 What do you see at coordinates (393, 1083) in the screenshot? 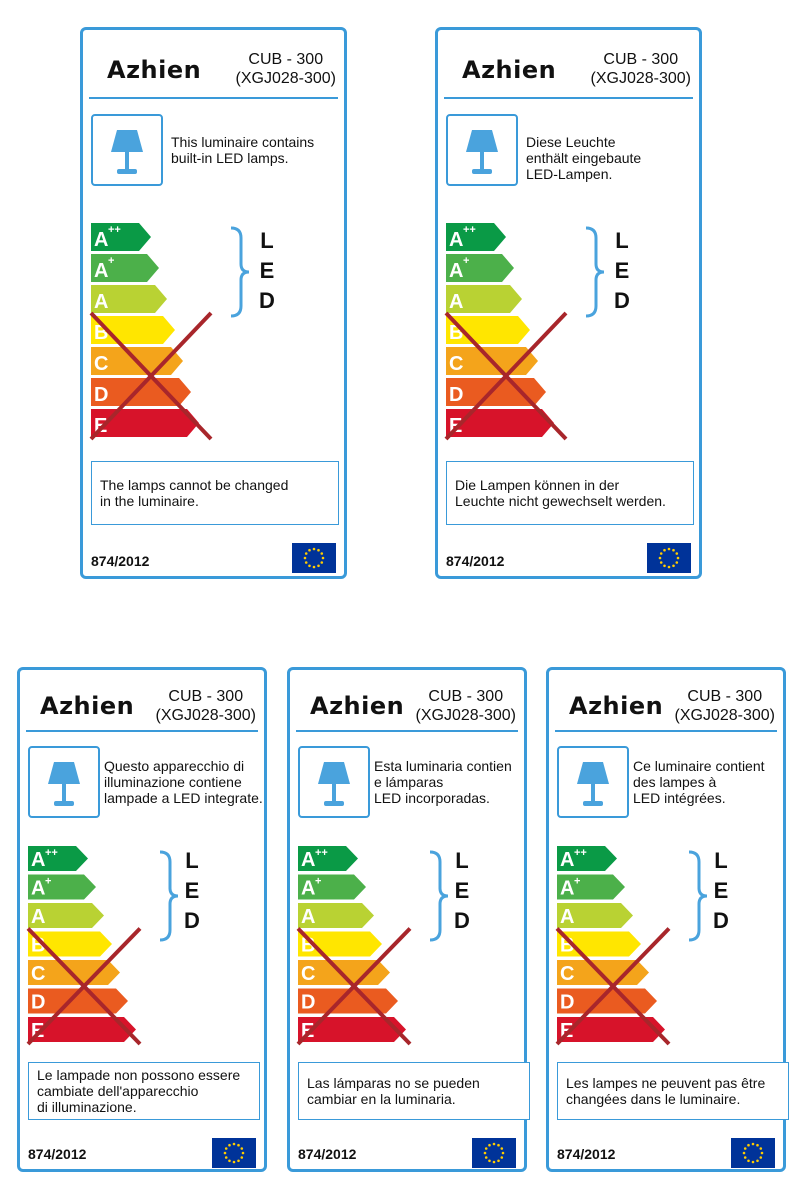
I see `note-line: Las lámparas no se pueden` at bounding box center [393, 1083].